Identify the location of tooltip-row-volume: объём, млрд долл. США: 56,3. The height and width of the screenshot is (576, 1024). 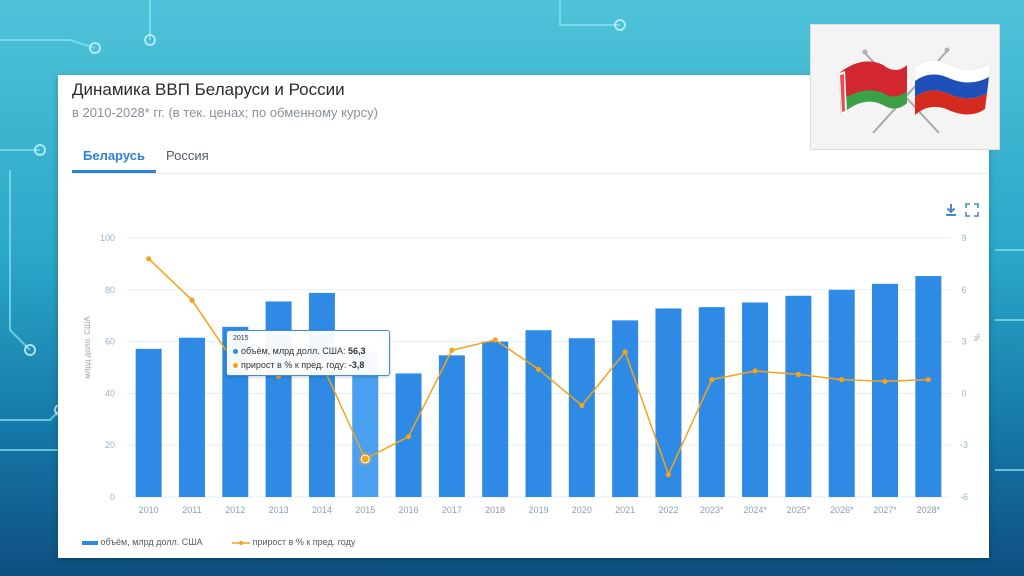
(299, 351).